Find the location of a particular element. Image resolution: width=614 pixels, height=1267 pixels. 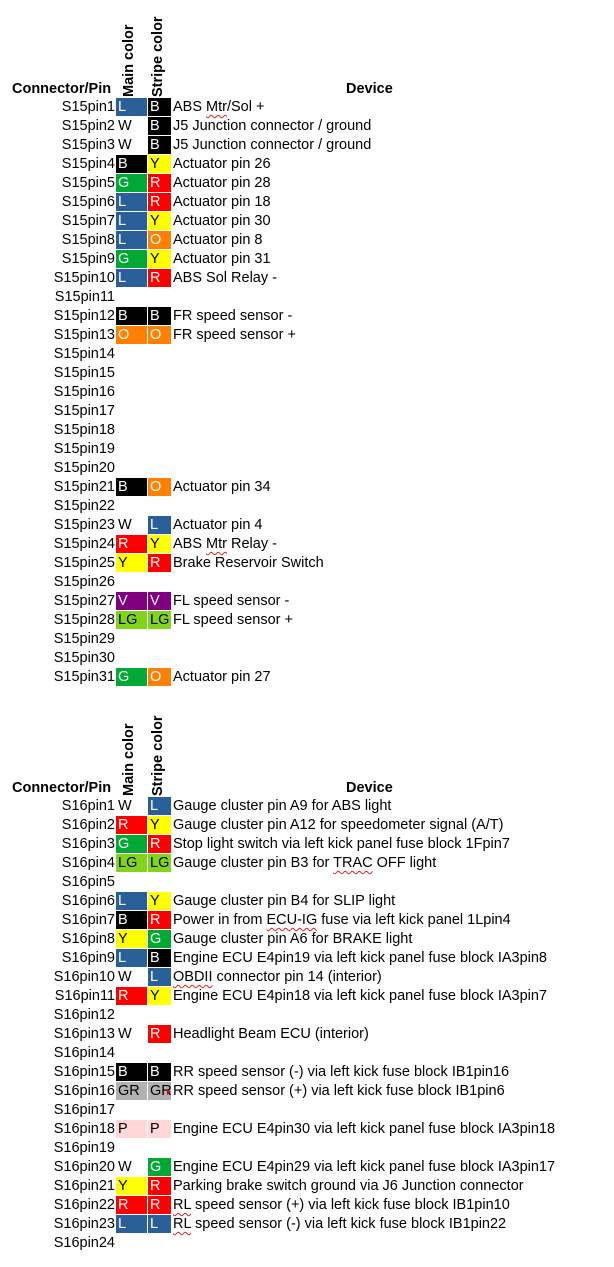

device-cell: Actuator pin 30 is located at coordinates (222, 221).